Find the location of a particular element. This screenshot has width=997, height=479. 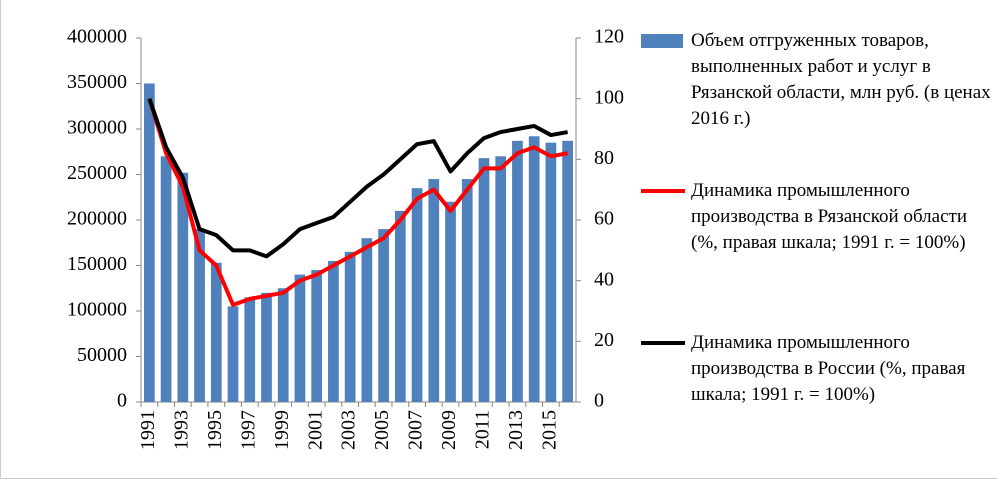

x-tick-label: 1995 is located at coordinates (215, 430).